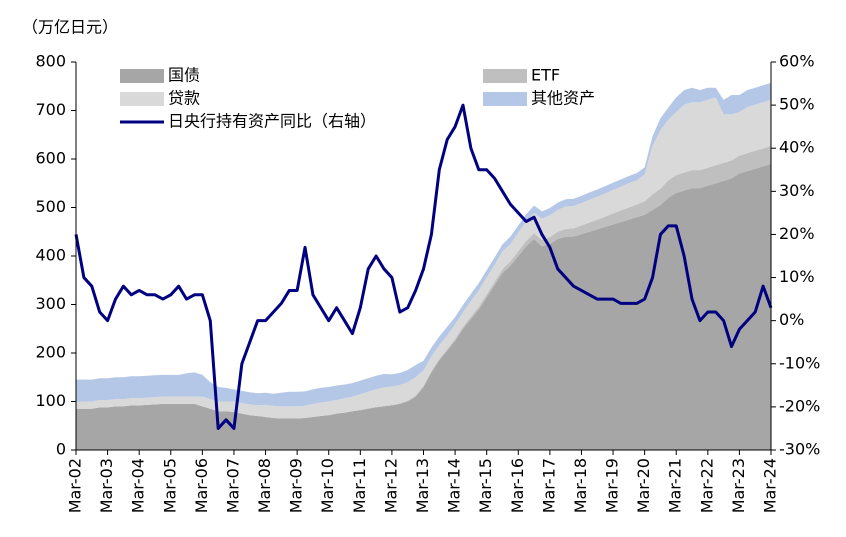 The height and width of the screenshot is (537, 846). What do you see at coordinates (580, 485) in the screenshot?
I see `x-tick-label: Mar-18` at bounding box center [580, 485].